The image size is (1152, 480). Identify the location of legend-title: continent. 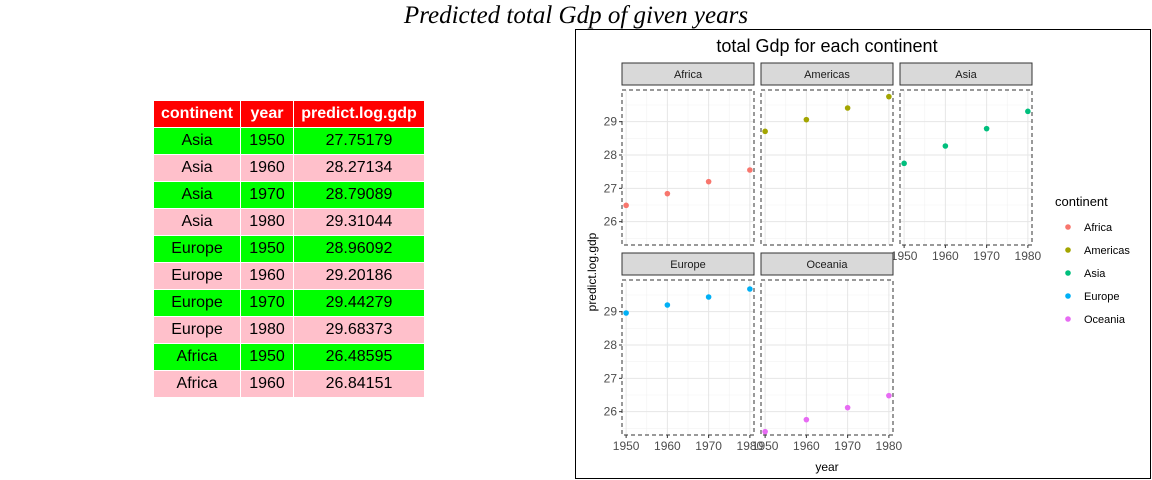
(1081, 201).